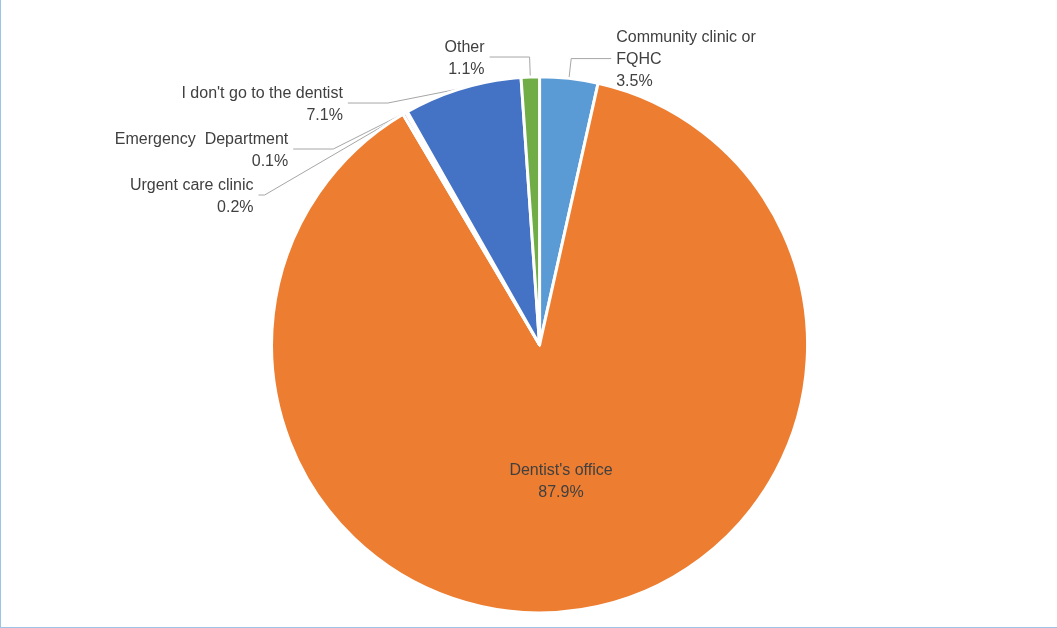 This screenshot has width=1057, height=628. What do you see at coordinates (466, 68) in the screenshot?
I see `data-label: 1.1%` at bounding box center [466, 68].